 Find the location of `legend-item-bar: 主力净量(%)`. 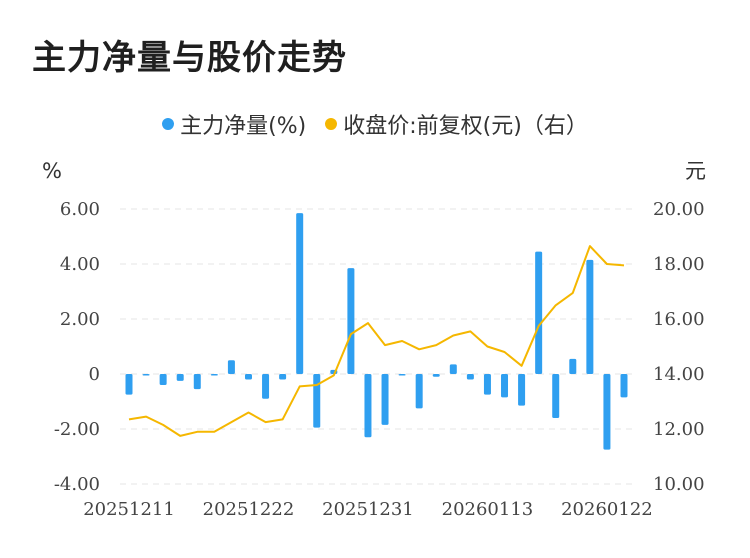

legend-item-bar: 主力净量(%) is located at coordinates (234, 124).